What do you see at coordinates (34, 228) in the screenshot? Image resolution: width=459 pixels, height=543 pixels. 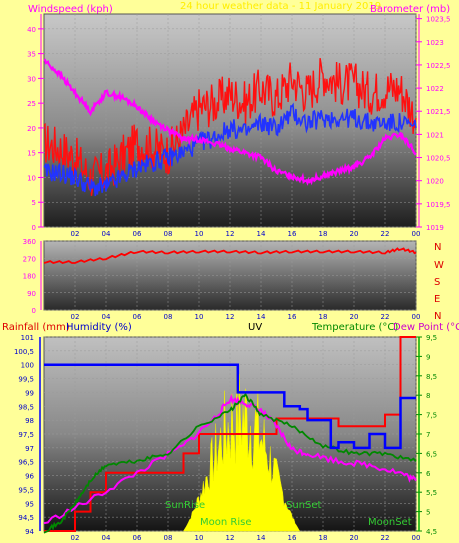 I see `wind-tick-label: 0` at bounding box center [34, 228].